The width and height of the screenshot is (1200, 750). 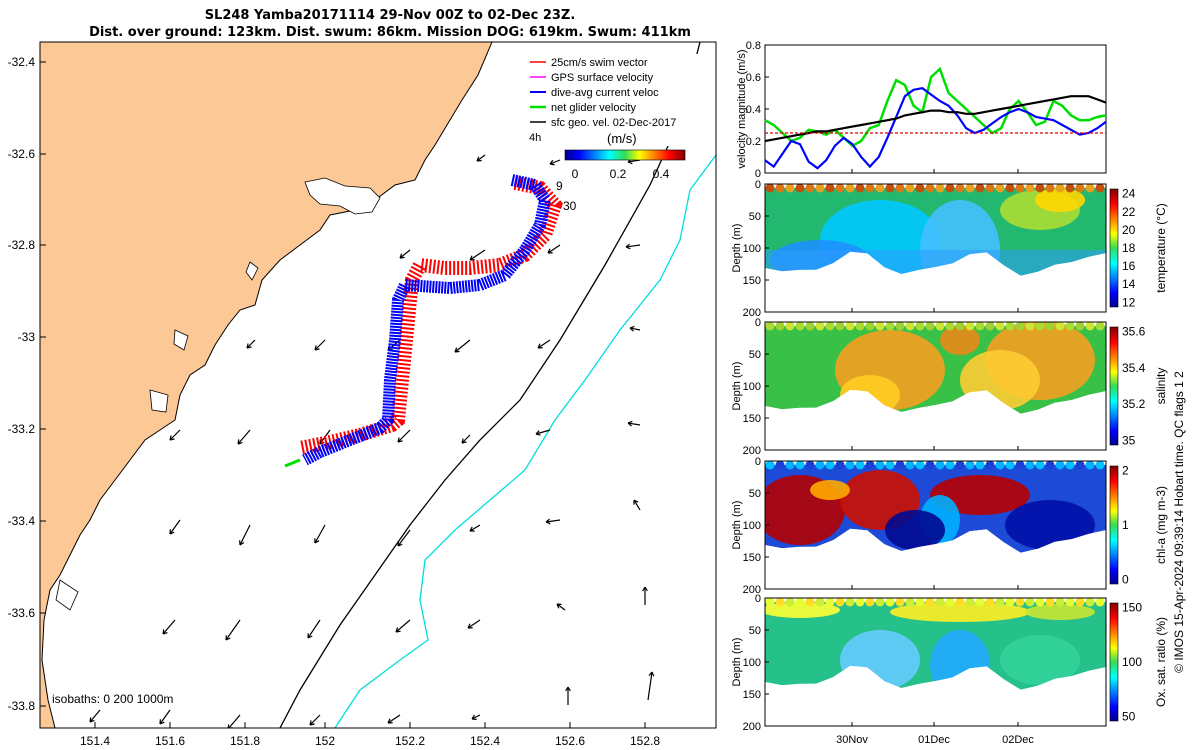 What do you see at coordinates (1161, 248) in the screenshot?
I see `cbar-label-temperature: temperature (°C)` at bounding box center [1161, 248].